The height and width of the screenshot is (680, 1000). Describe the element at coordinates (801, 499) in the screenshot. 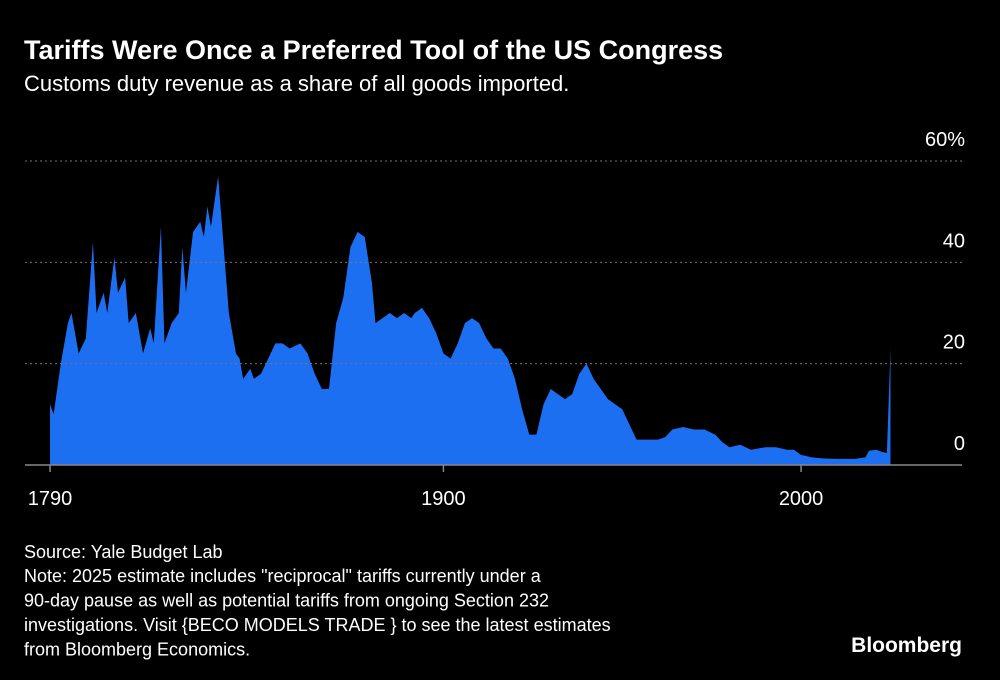

I see `x-tick-label: 2000` at that location.